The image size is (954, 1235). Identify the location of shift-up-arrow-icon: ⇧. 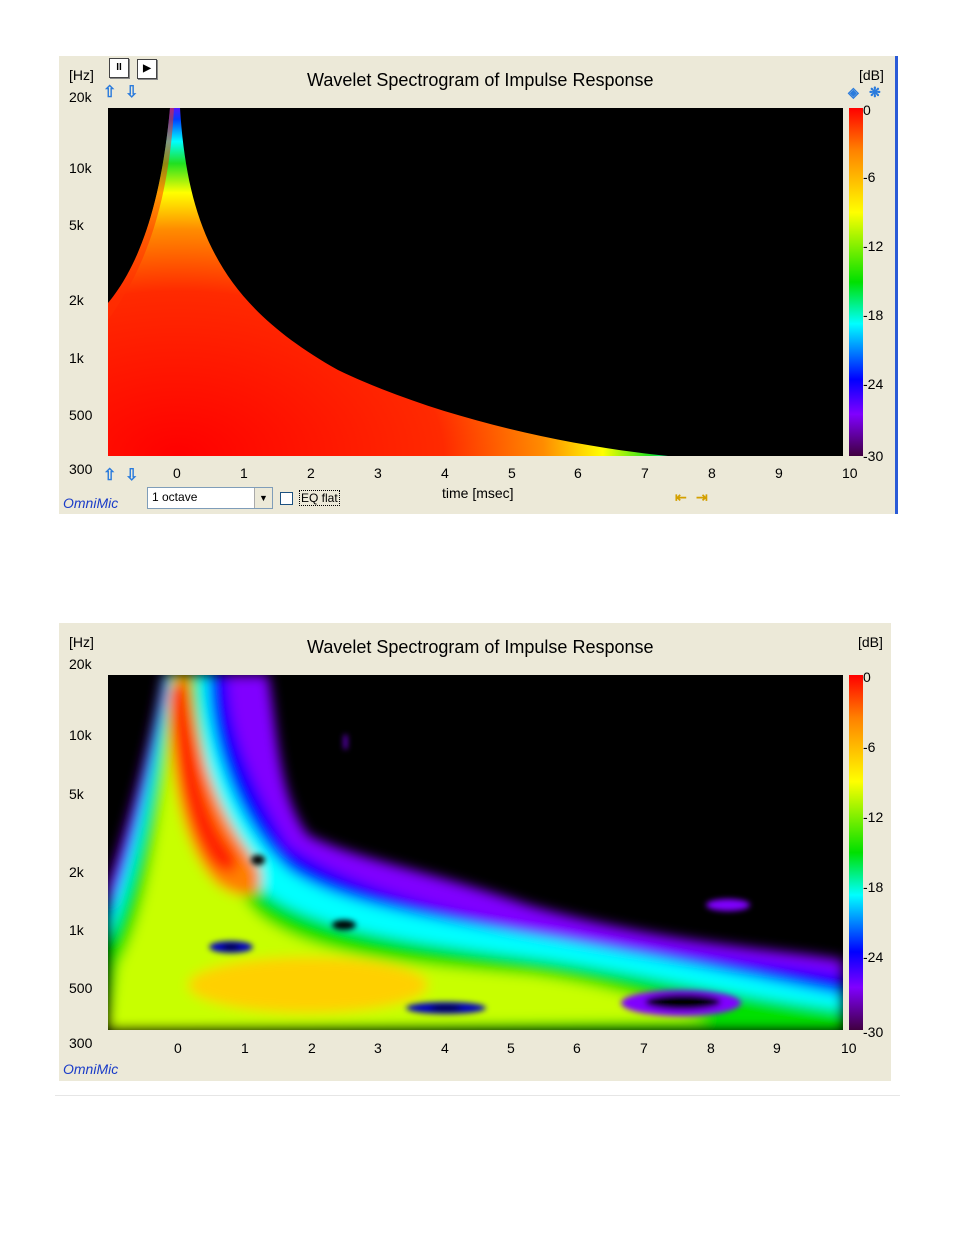
(110, 475).